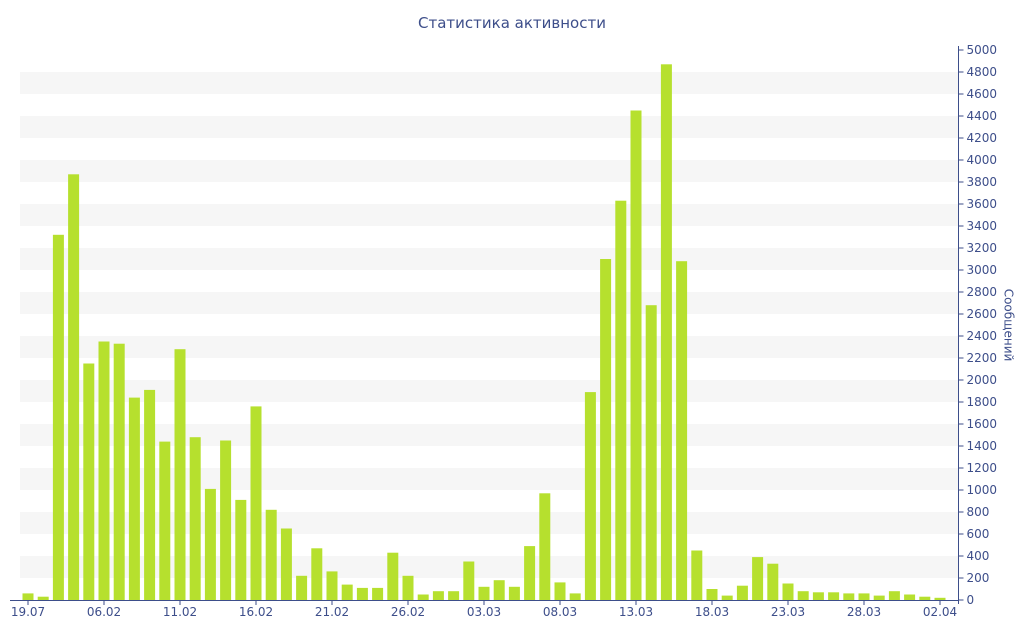 The image size is (1024, 640). What do you see at coordinates (982, 424) in the screenshot?
I see `y-tick-label: 1600` at bounding box center [982, 424].